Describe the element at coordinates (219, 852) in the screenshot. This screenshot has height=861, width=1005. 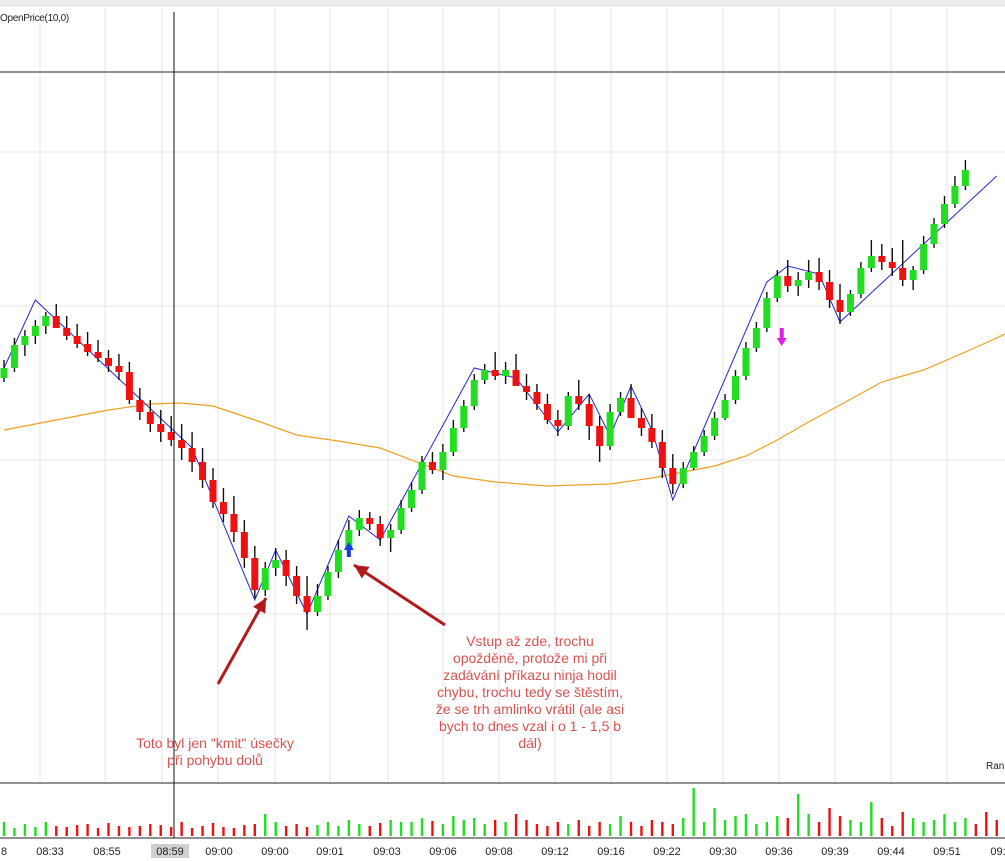
I see `x-tick-label: 09:00` at that location.